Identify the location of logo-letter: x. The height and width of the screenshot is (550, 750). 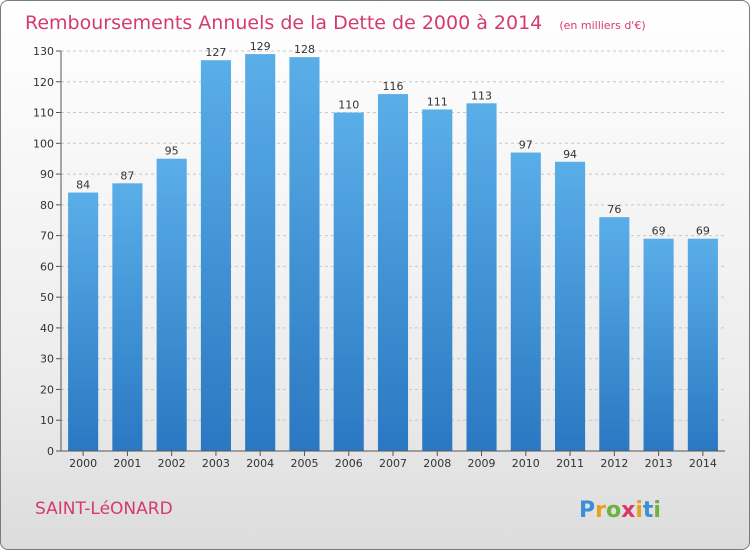
(628, 510).